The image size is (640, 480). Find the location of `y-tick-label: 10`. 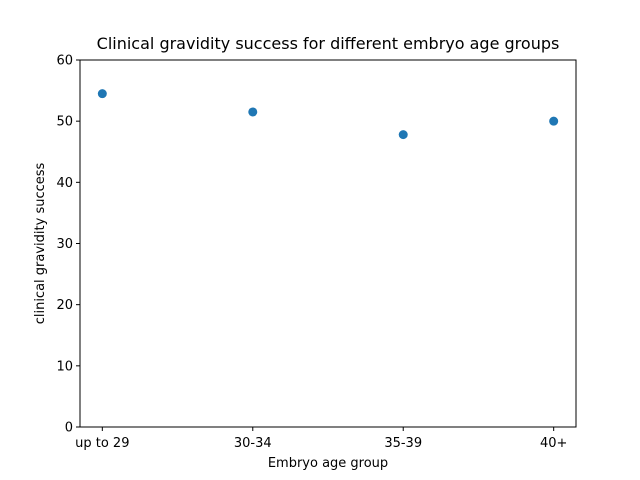

y-tick-label: 10 is located at coordinates (64, 366).